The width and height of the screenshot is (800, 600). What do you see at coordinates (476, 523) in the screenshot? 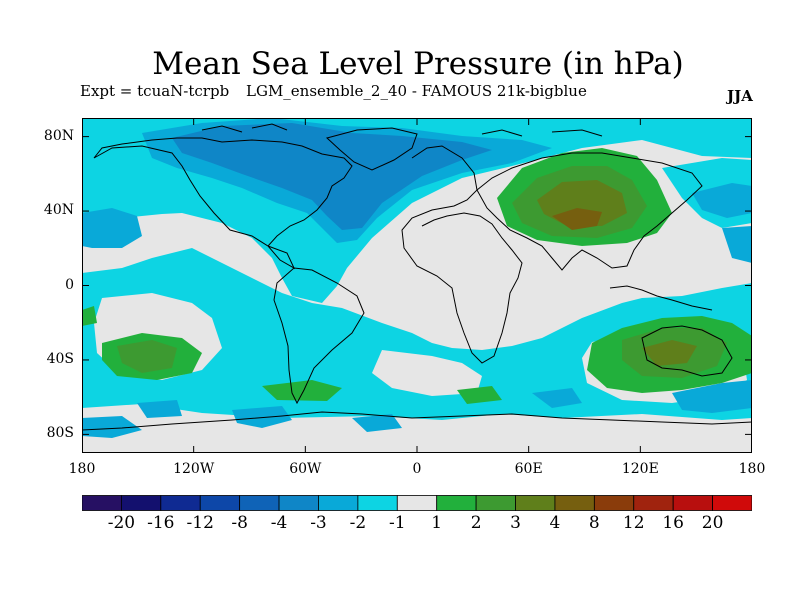
I see `colorbar-label: 2` at bounding box center [476, 523].